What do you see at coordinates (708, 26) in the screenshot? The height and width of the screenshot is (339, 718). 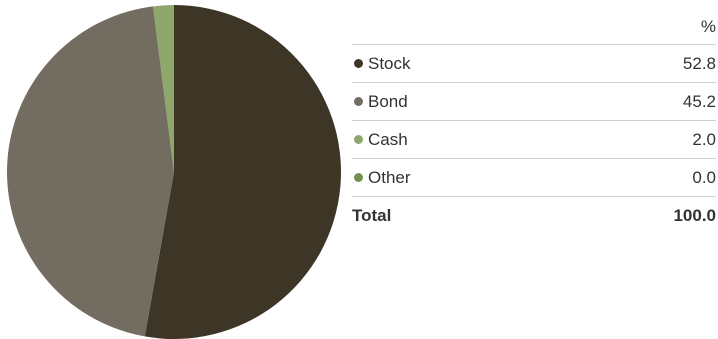 I see `unit-label: %` at bounding box center [708, 26].